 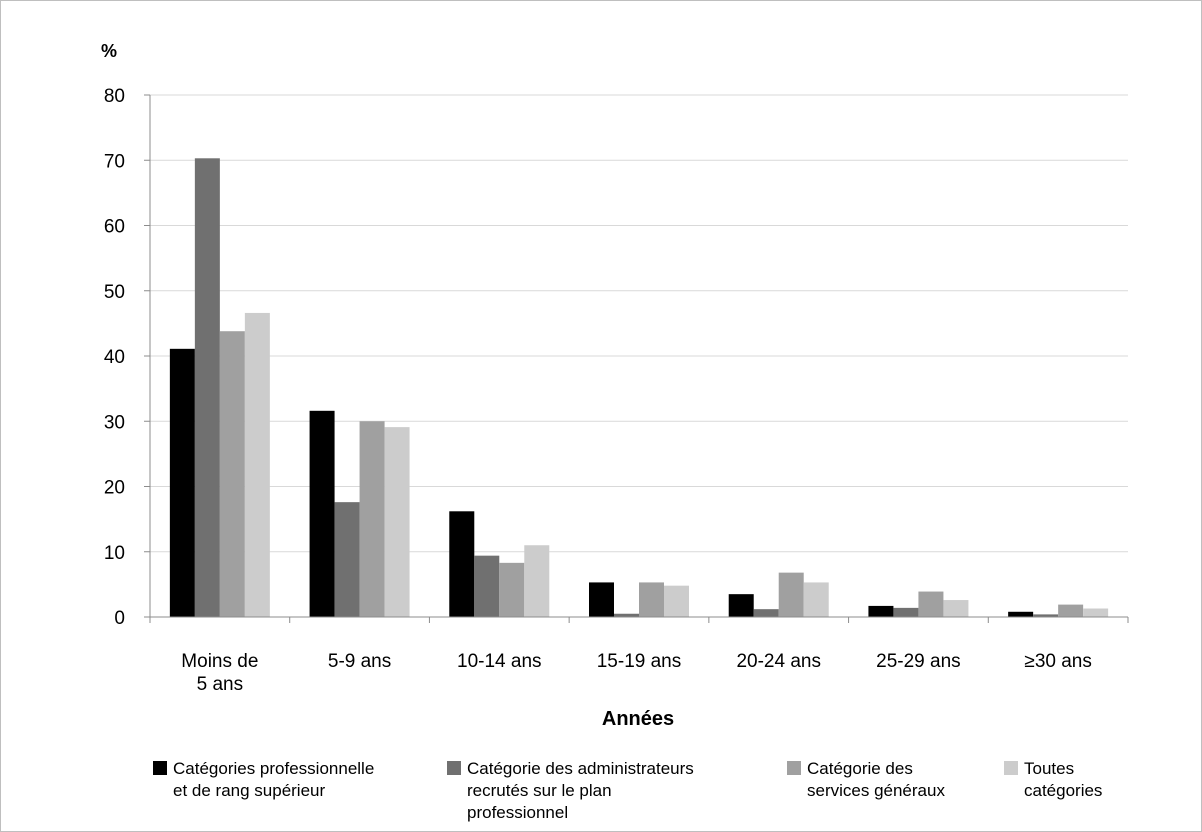 What do you see at coordinates (638, 719) in the screenshot?
I see `x-axis-label: Années` at bounding box center [638, 719].